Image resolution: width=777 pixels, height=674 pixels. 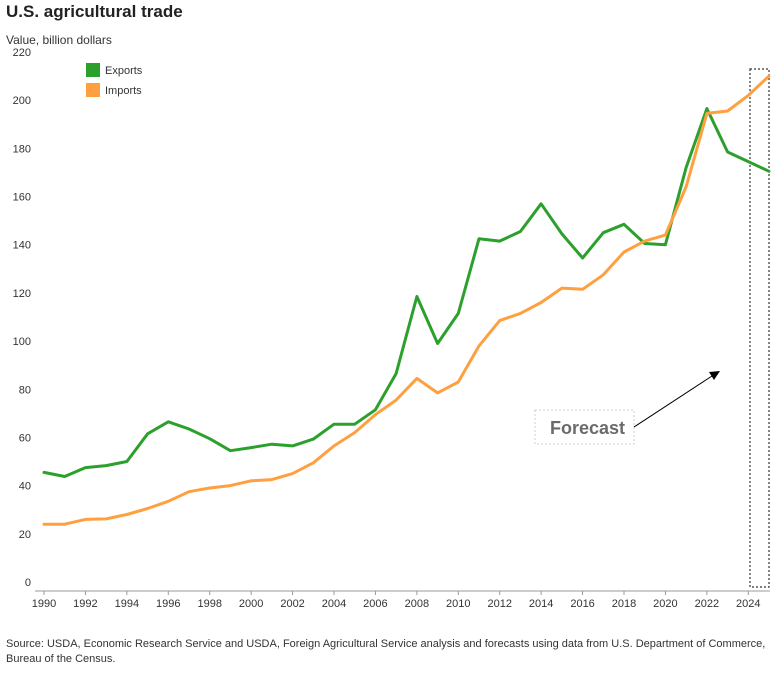 What do you see at coordinates (85, 604) in the screenshot?
I see `x-tick-label: 1992` at bounding box center [85, 604].